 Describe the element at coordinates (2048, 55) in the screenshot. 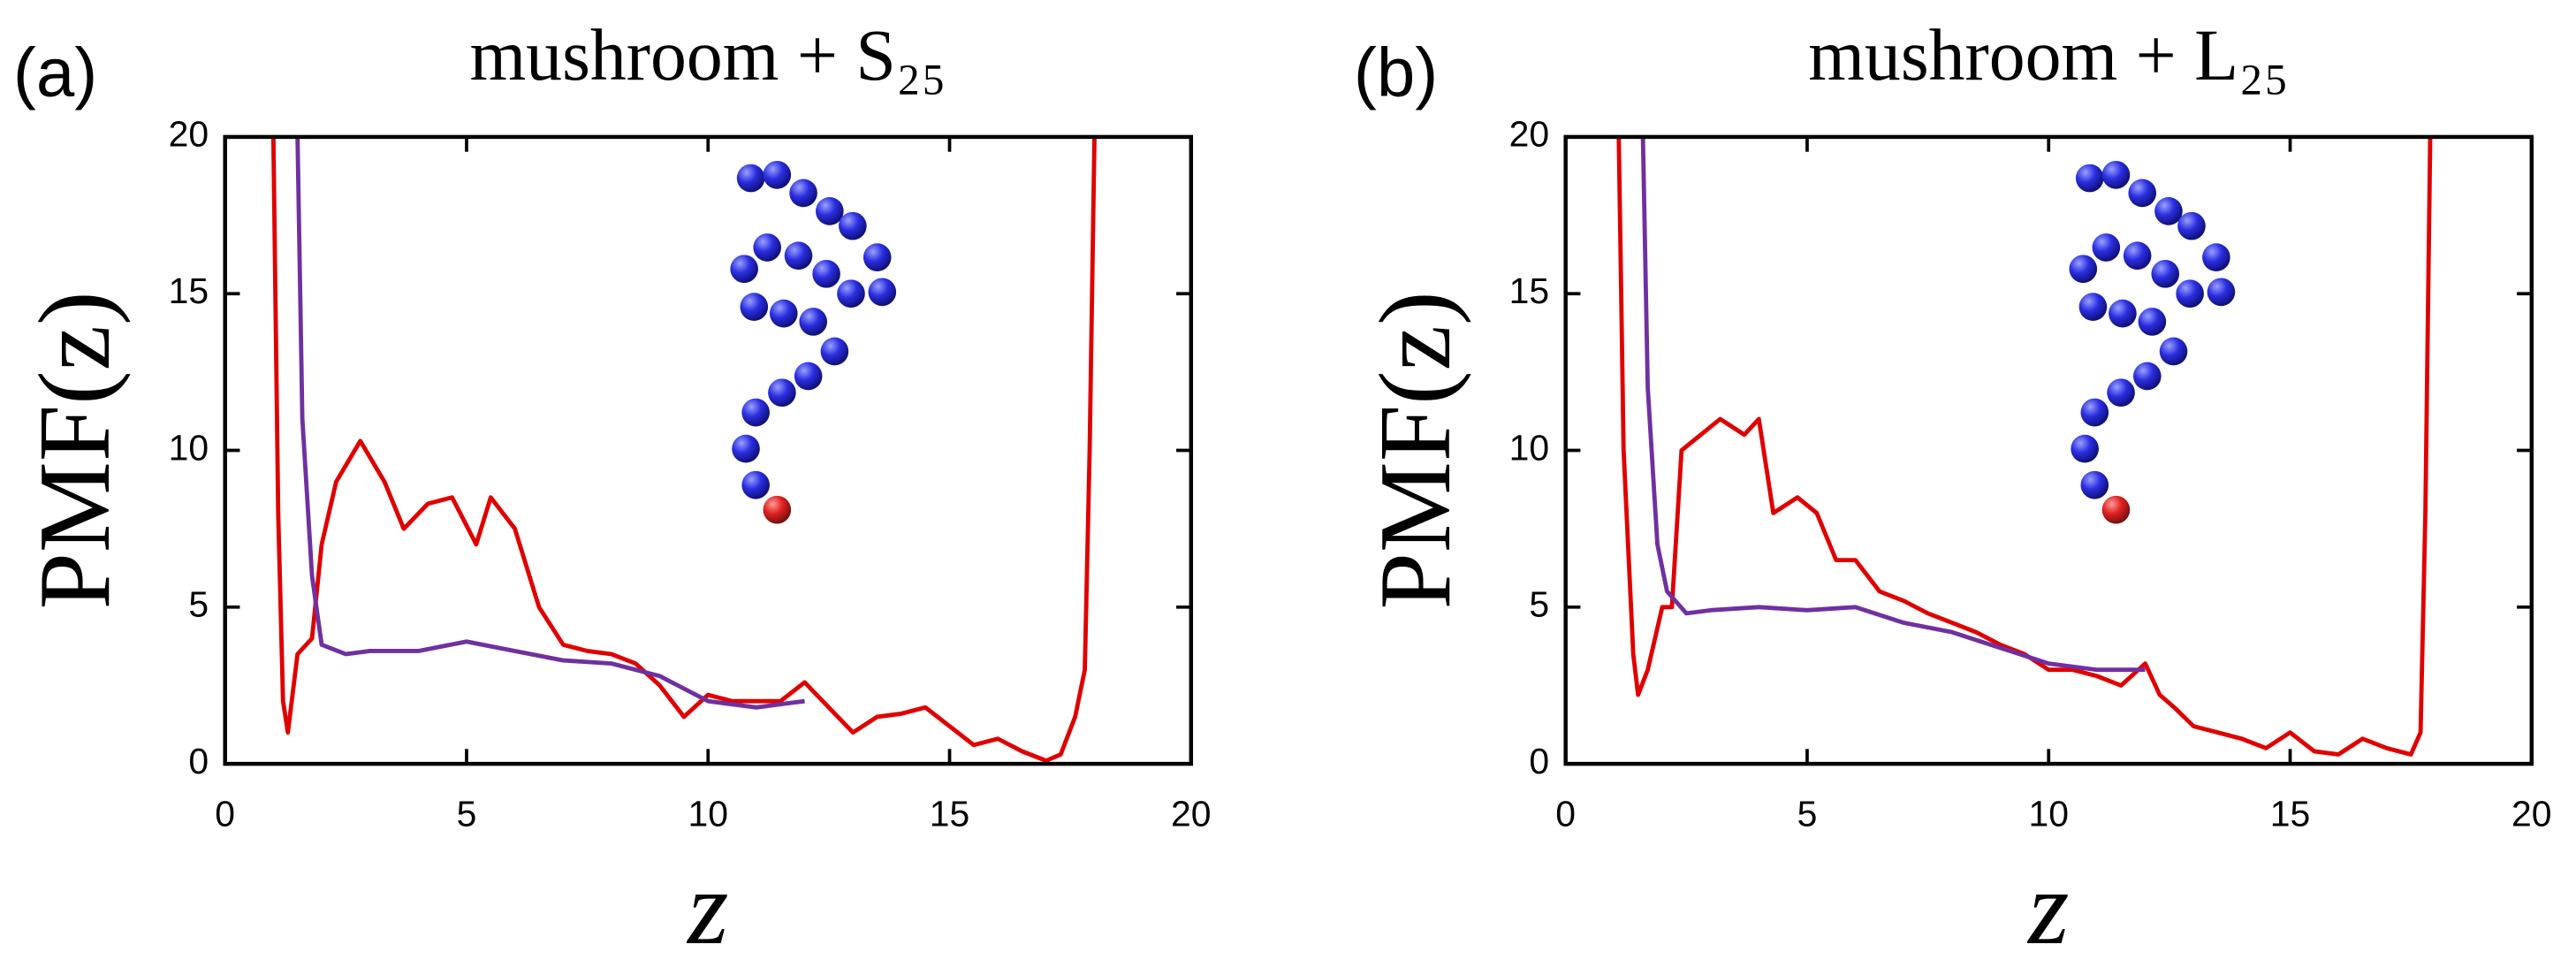

I see `chart-title: mushroom + L₂₅` at that location.